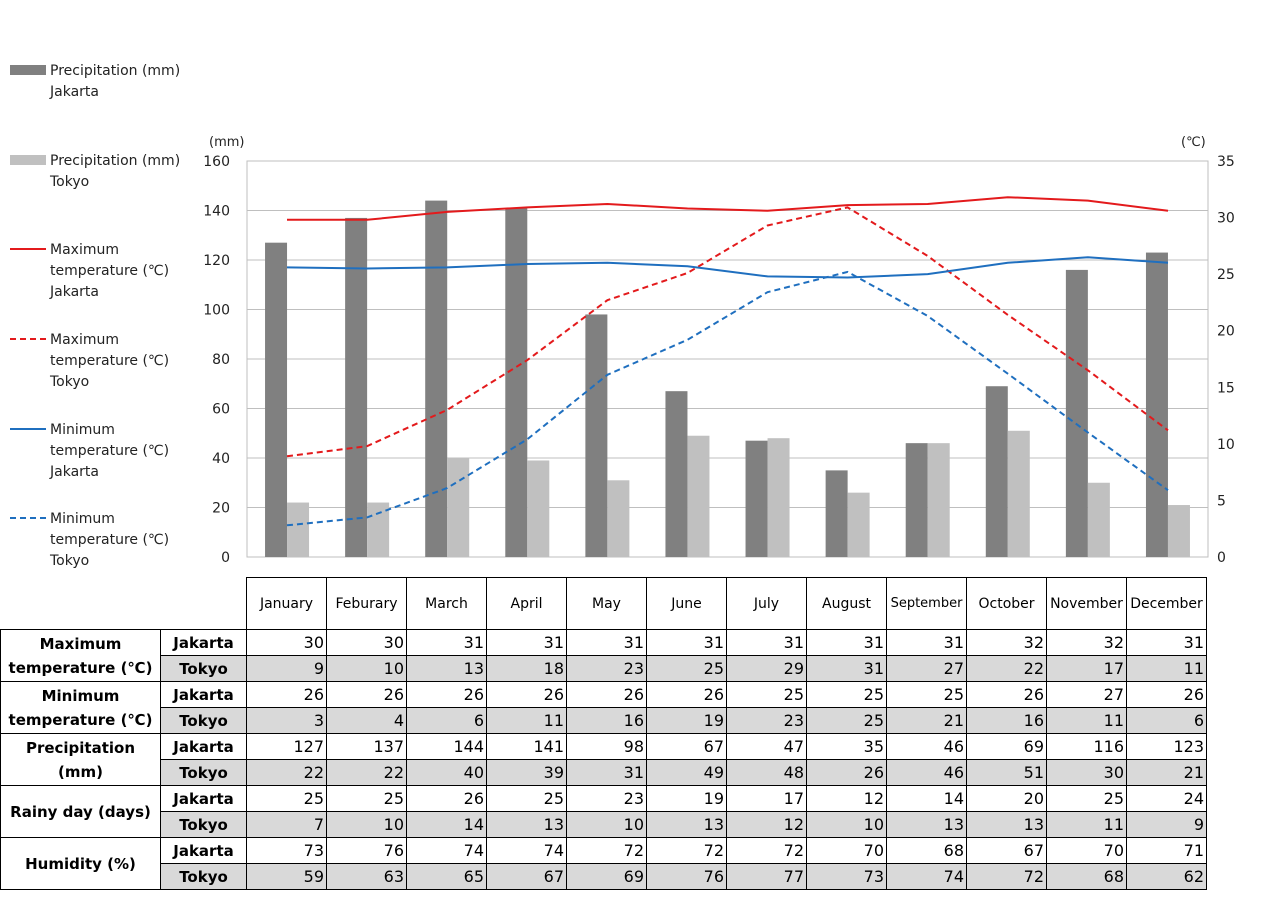  Describe the element at coordinates (686, 824) in the screenshot. I see `table-cell: 13` at that location.